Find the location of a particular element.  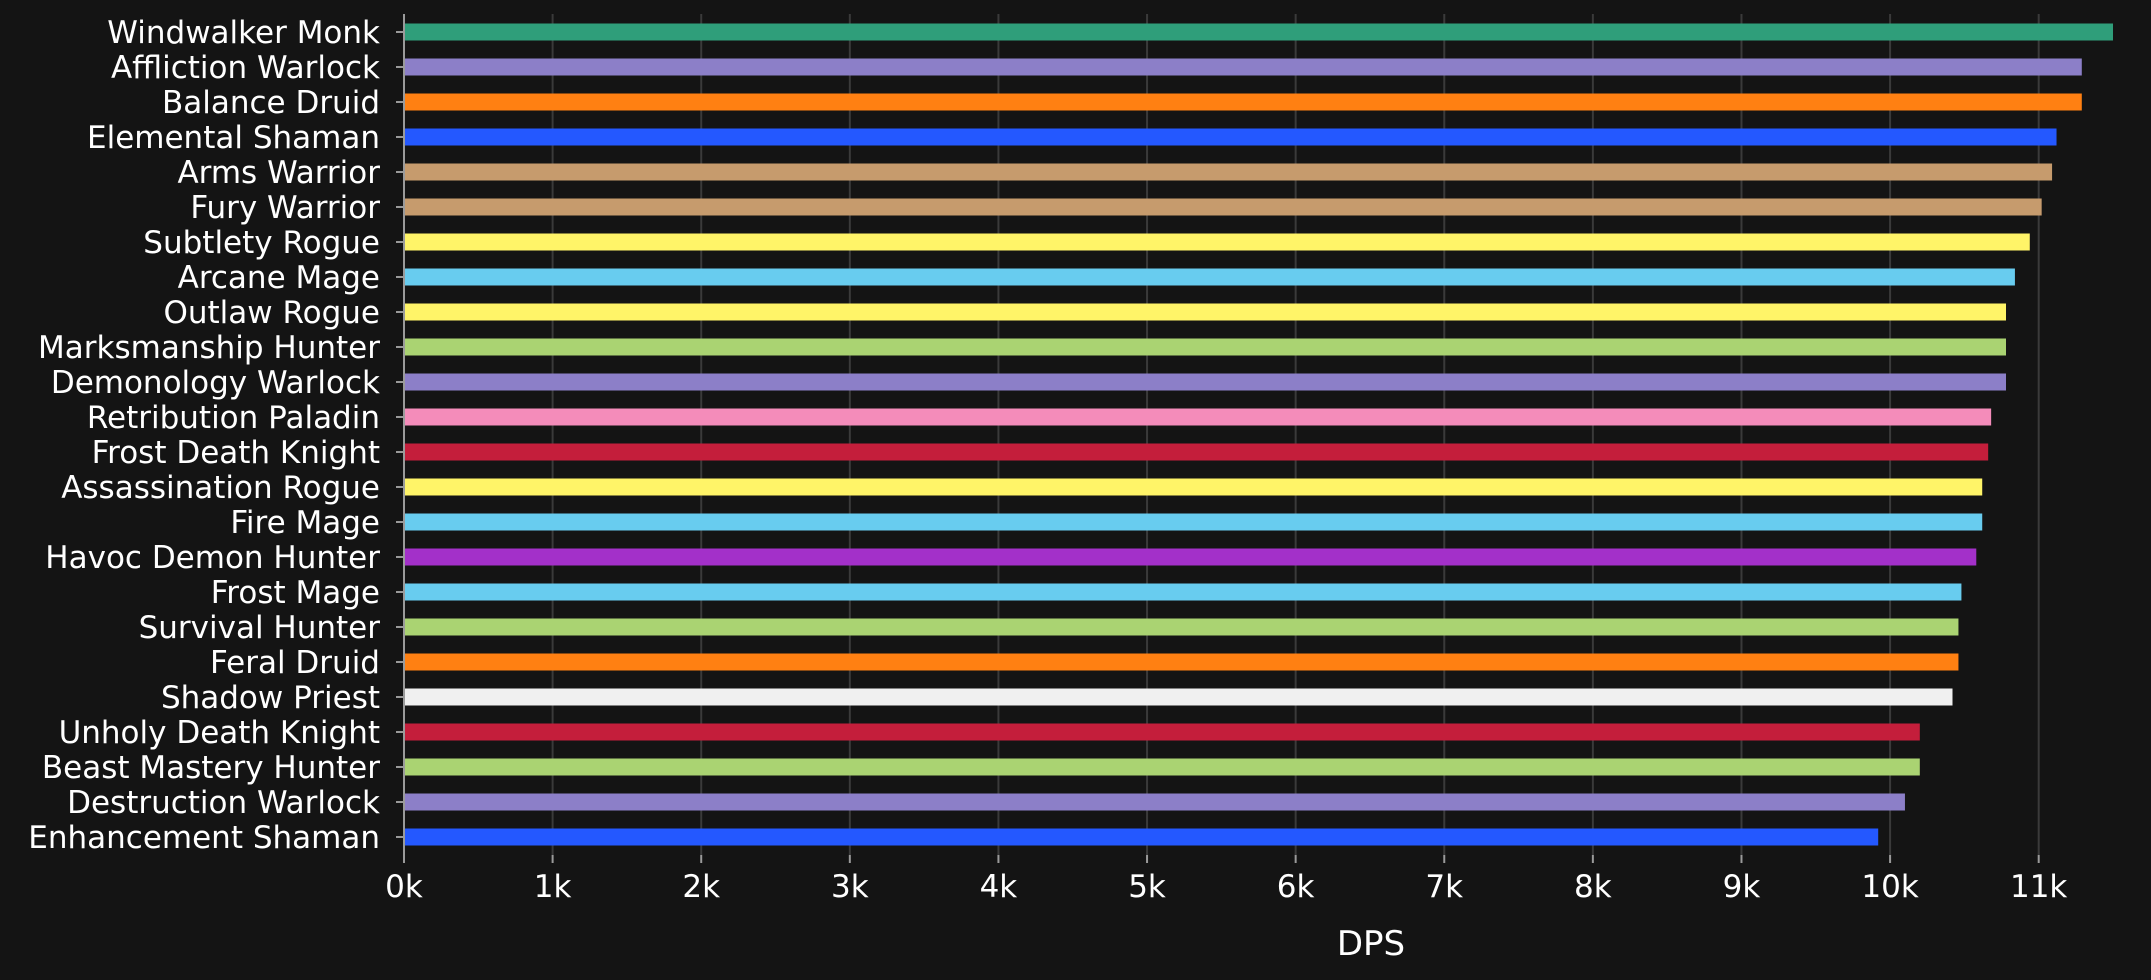

category-label: Beast Mastery Hunter is located at coordinates (211, 768).